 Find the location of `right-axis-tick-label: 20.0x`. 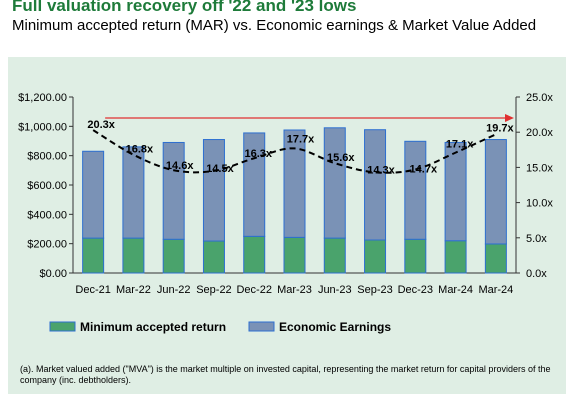

right-axis-tick-label: 20.0x is located at coordinates (539, 133).